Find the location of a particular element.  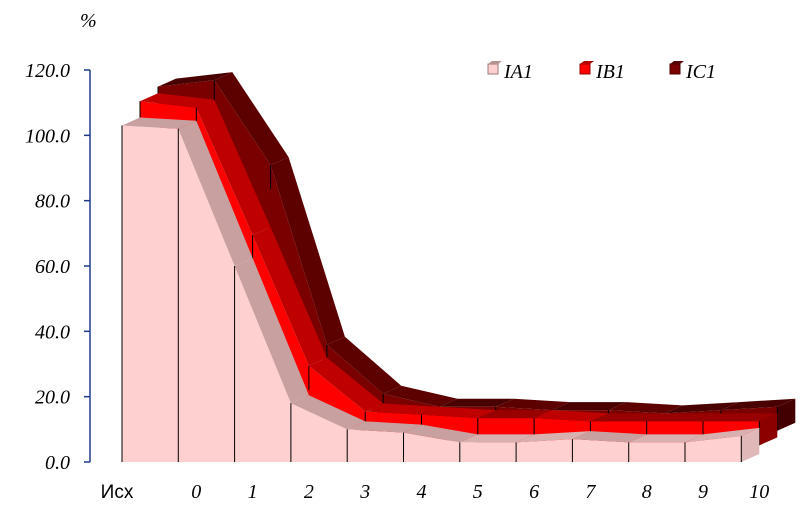

legend-label-ia1: IA1 is located at coordinates (518, 72).